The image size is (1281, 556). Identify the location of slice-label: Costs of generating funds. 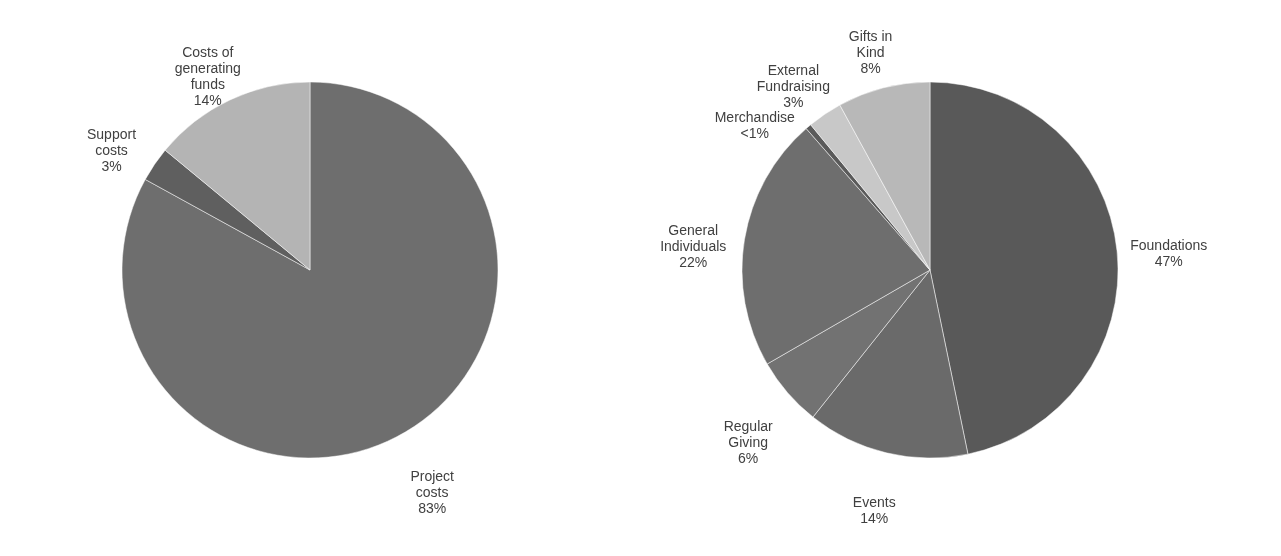
(207, 67).